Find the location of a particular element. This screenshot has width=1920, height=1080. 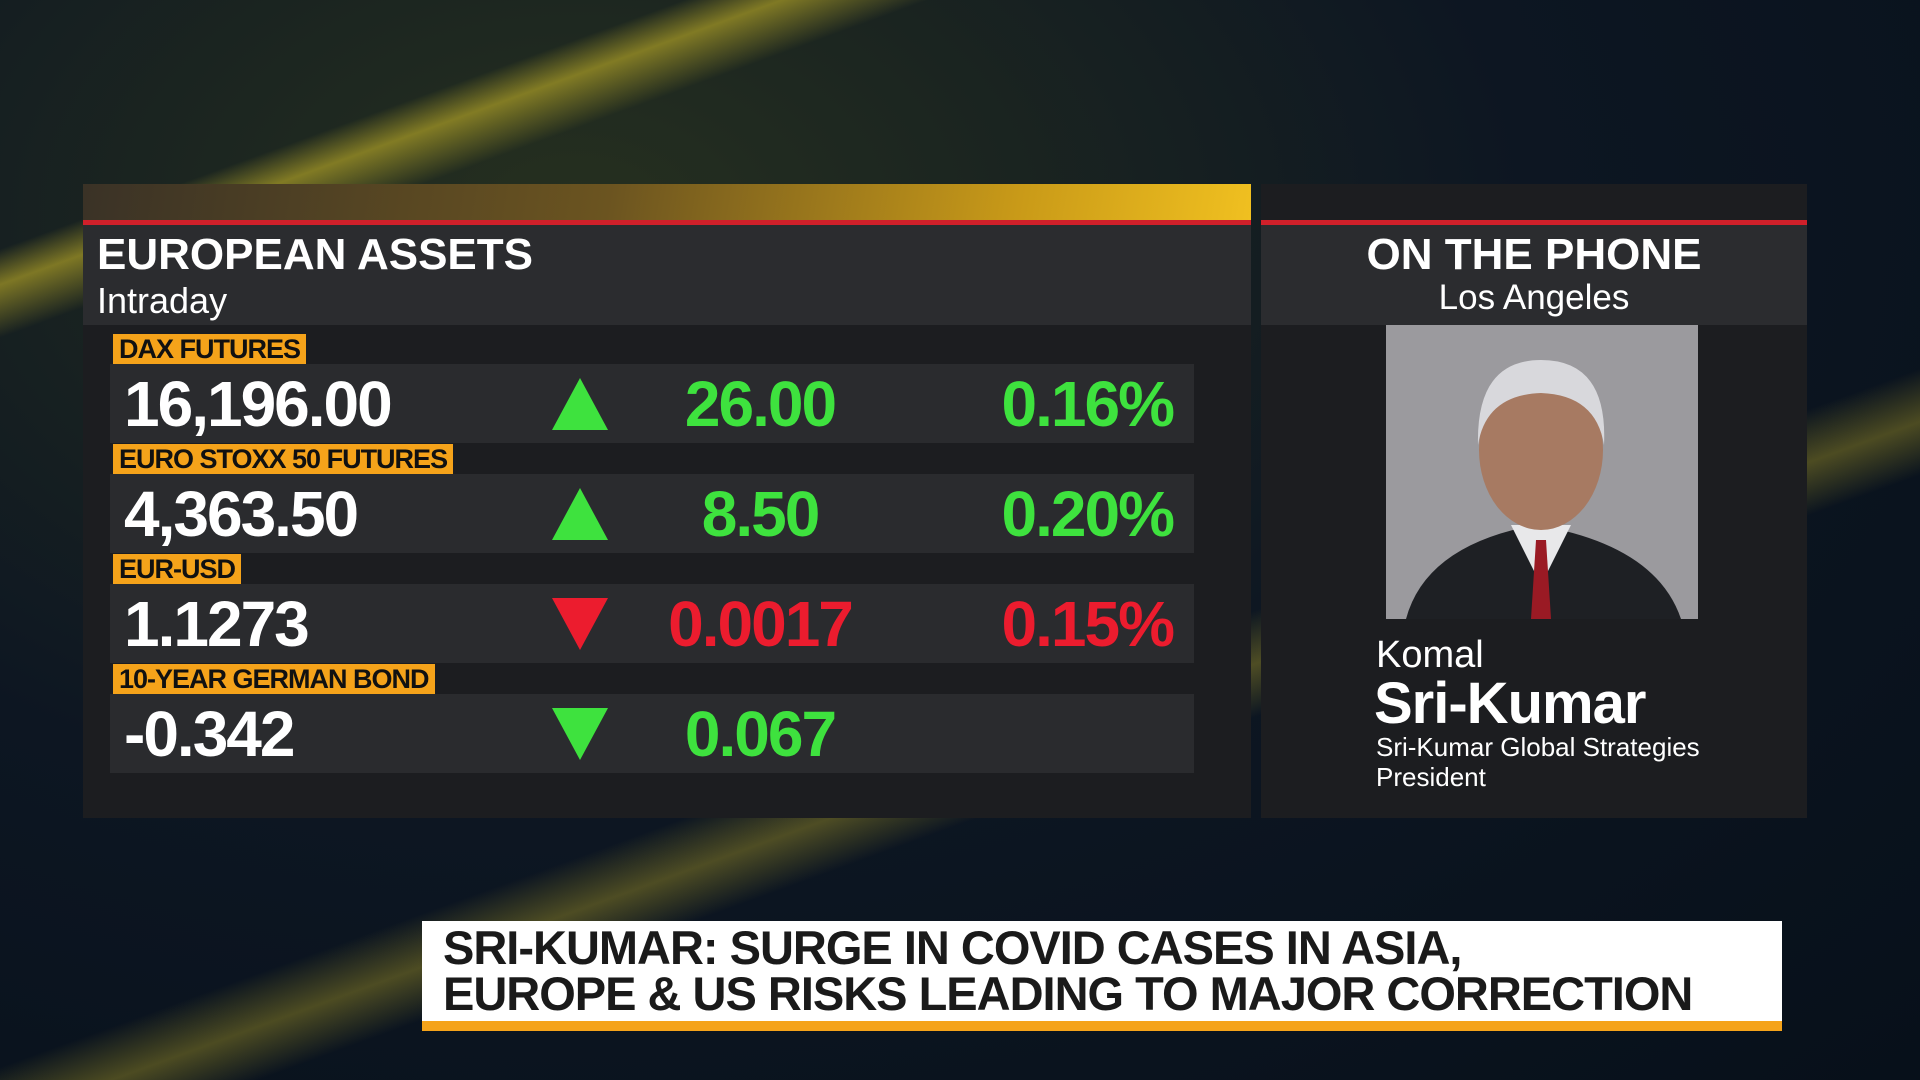

row-price: -0.342 is located at coordinates (209, 734).